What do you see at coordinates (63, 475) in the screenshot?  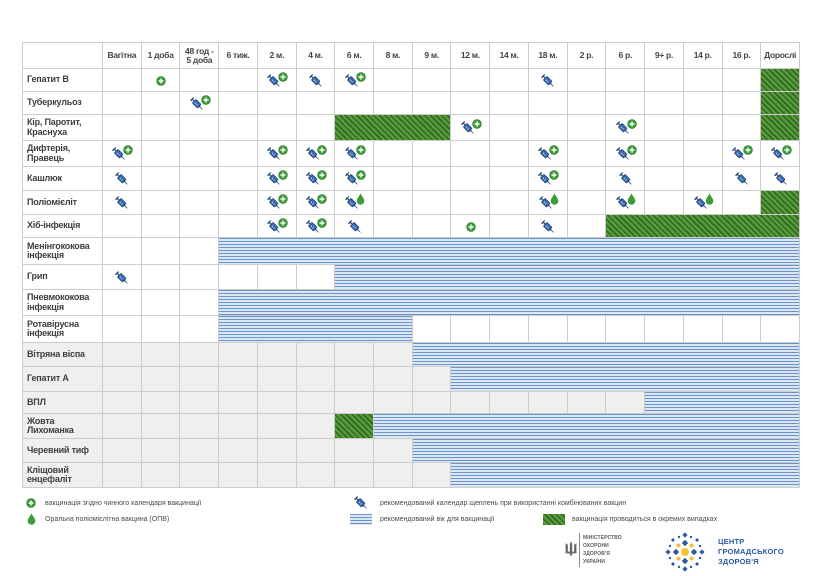 I see `row-label: Кліщовий енцефаліт` at bounding box center [63, 475].